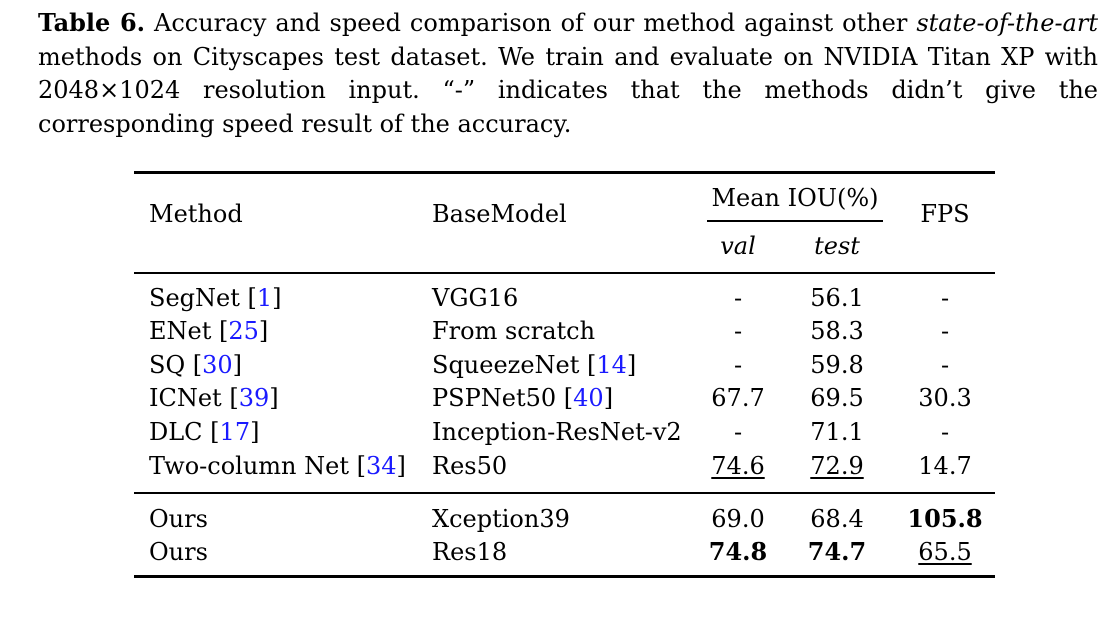 Image resolution: width=1120 pixels, height=633 pixels. What do you see at coordinates (837, 298) in the screenshot?
I see `row-test: 56.1` at bounding box center [837, 298].